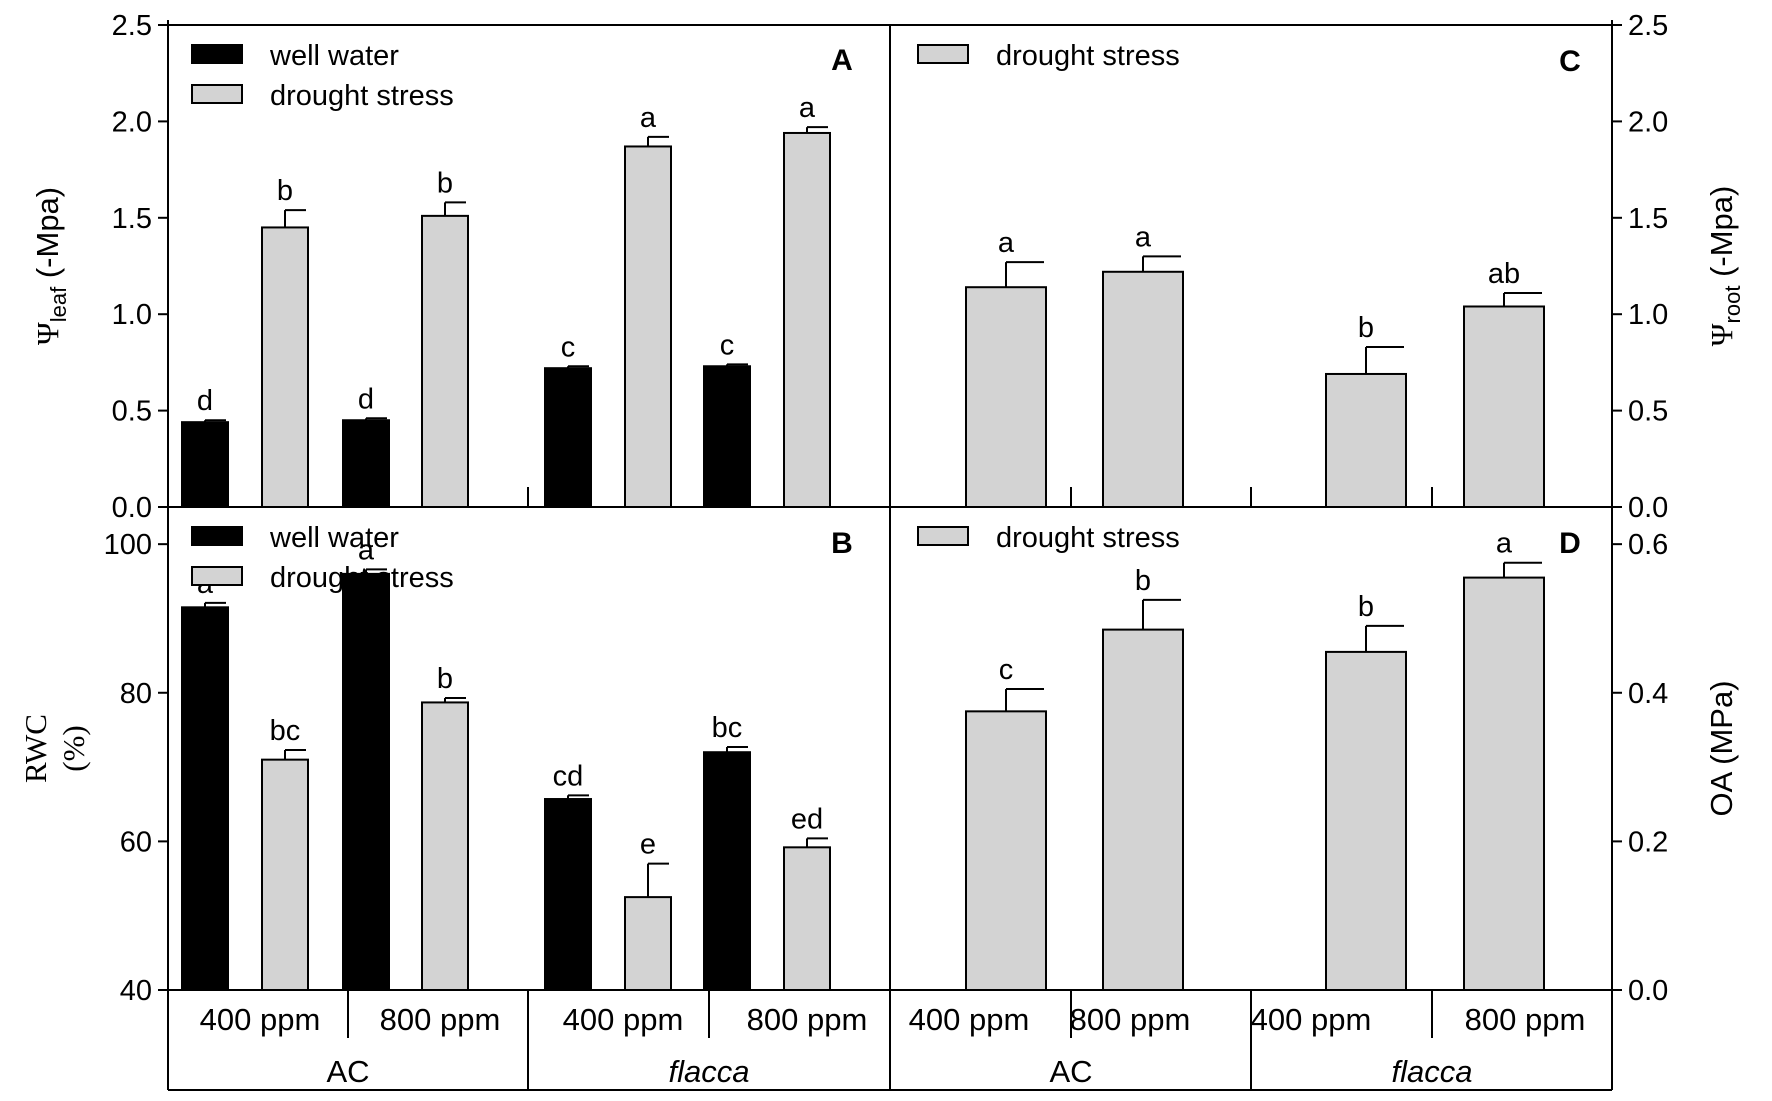 The image size is (1772, 1101). What do you see at coordinates (260, 1019) in the screenshot?
I see `x-label-b-ac-400: 400 ppm` at bounding box center [260, 1019].